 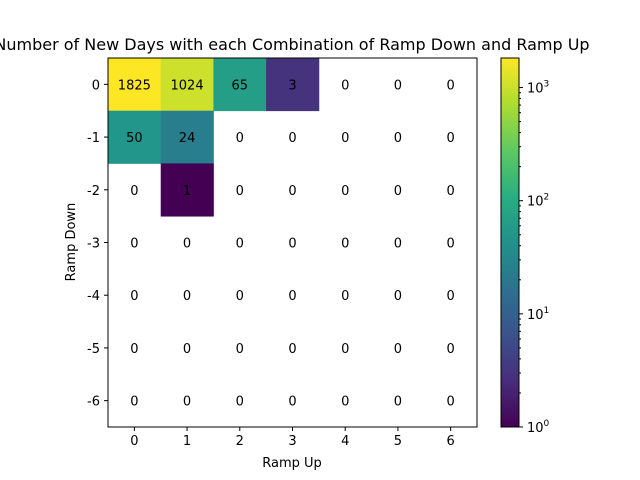 I want to click on cell-value-label: 3, so click(x=292, y=85).